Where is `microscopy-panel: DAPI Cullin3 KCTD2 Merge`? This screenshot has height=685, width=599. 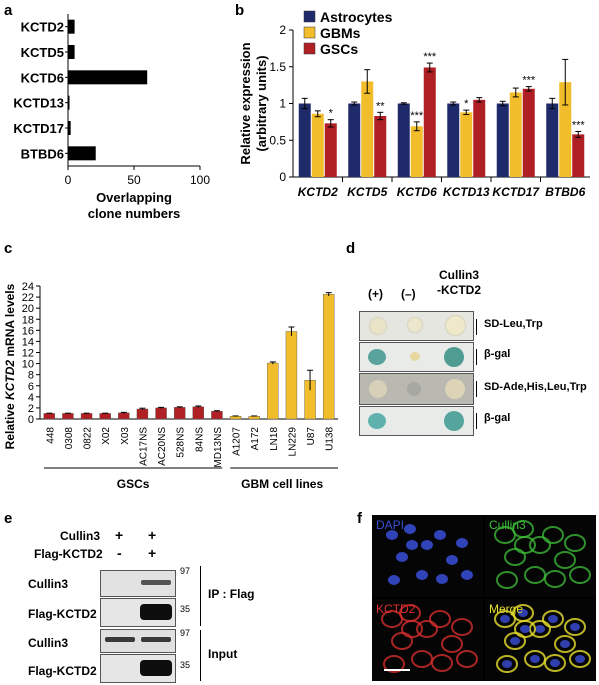
microscopy-panel: DAPI Cullin3 KCTD2 Merge is located at coordinates (484, 598).